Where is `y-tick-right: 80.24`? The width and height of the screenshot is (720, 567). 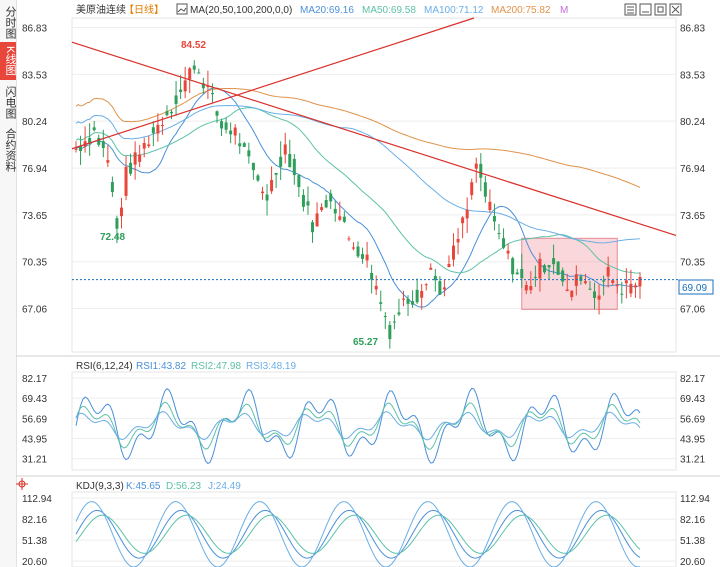 y-tick-right: 80.24 is located at coordinates (692, 122).